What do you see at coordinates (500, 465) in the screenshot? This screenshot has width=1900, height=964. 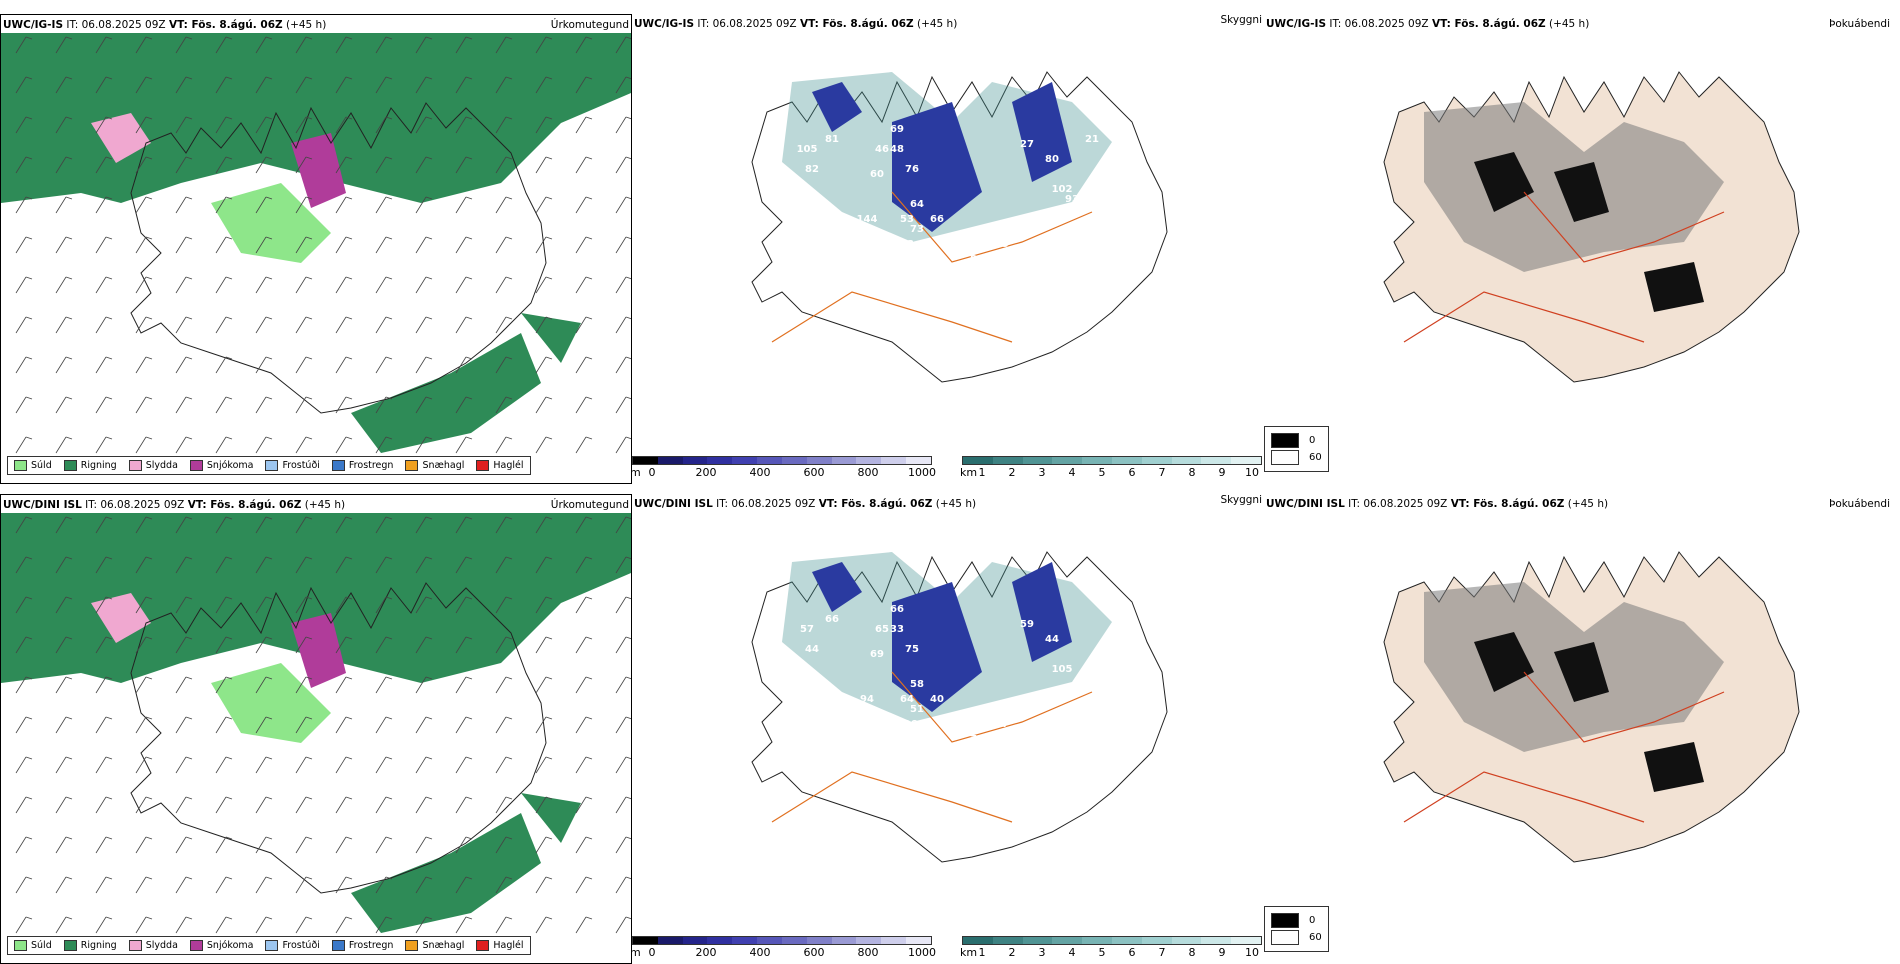 I see `legend-item: Haglél` at bounding box center [500, 465].